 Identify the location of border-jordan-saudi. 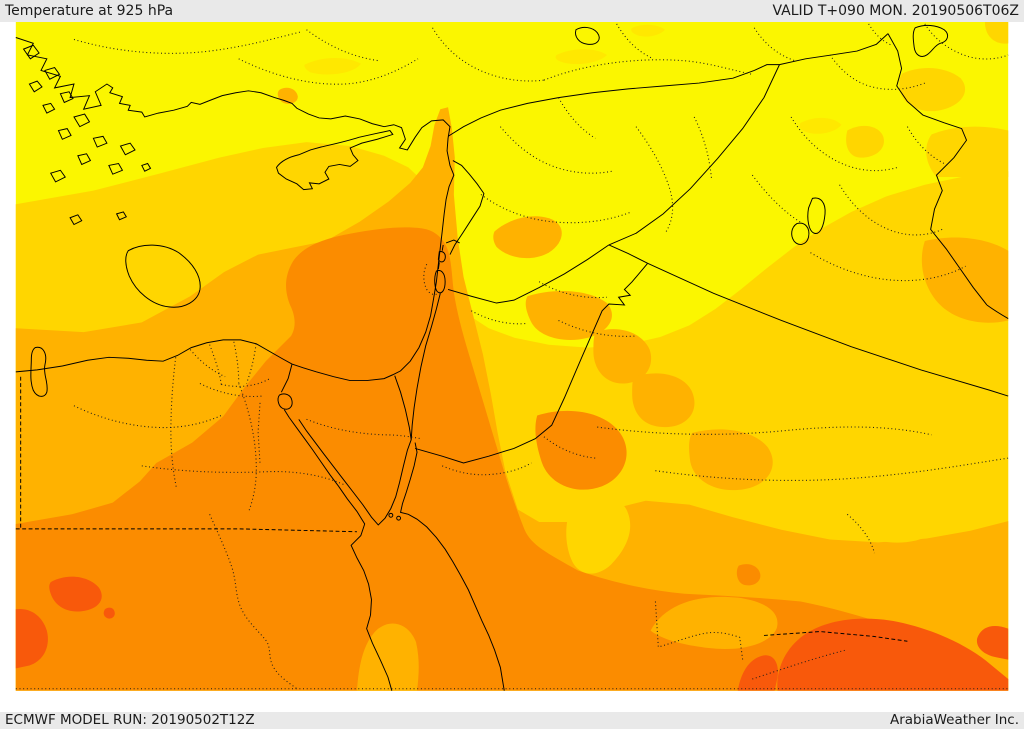
(531, 363).